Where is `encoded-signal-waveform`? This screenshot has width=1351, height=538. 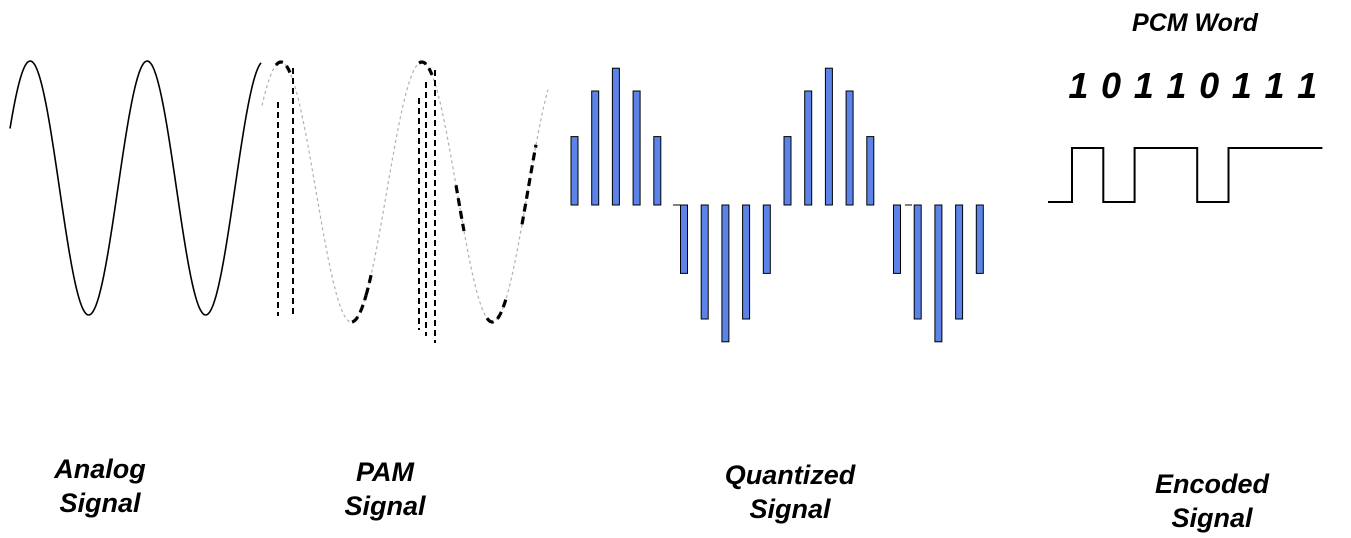 encoded-signal-waveform is located at coordinates (1185, 175).